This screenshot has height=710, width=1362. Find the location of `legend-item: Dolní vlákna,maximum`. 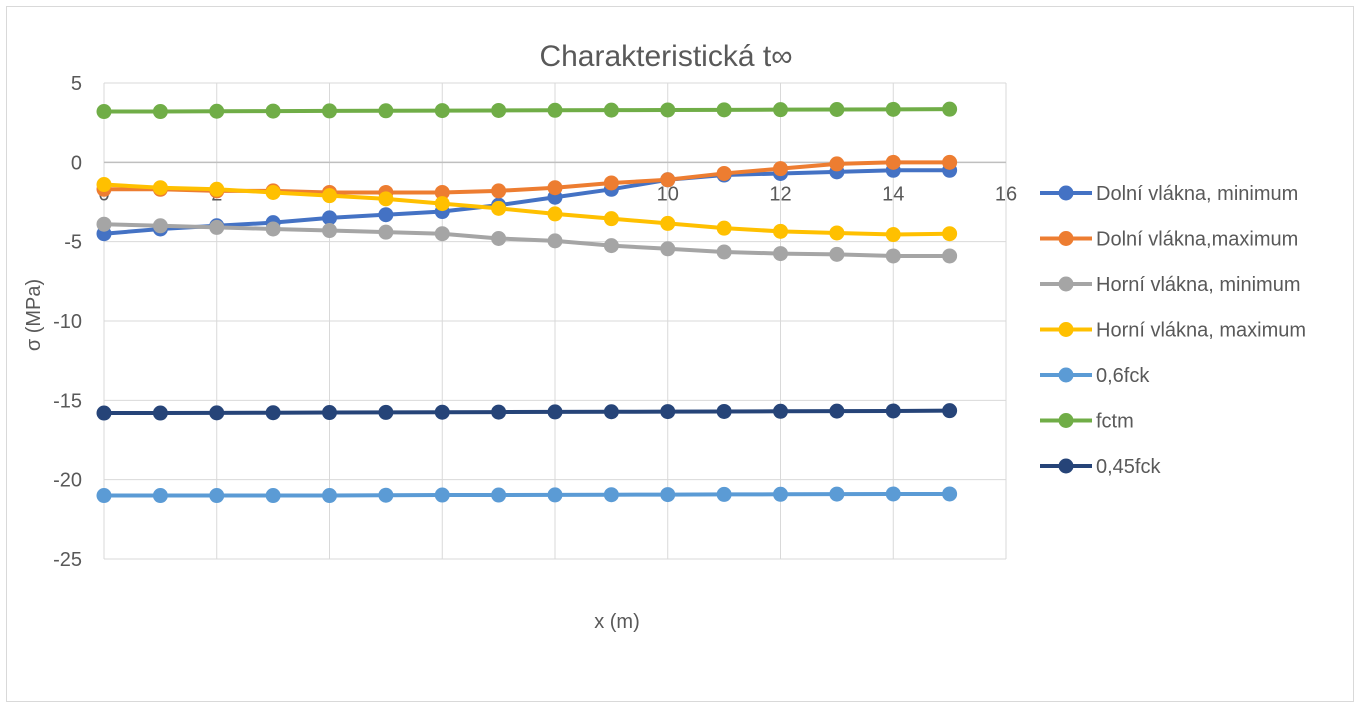

legend-item: Dolní vlákna,maximum is located at coordinates (1169, 240).